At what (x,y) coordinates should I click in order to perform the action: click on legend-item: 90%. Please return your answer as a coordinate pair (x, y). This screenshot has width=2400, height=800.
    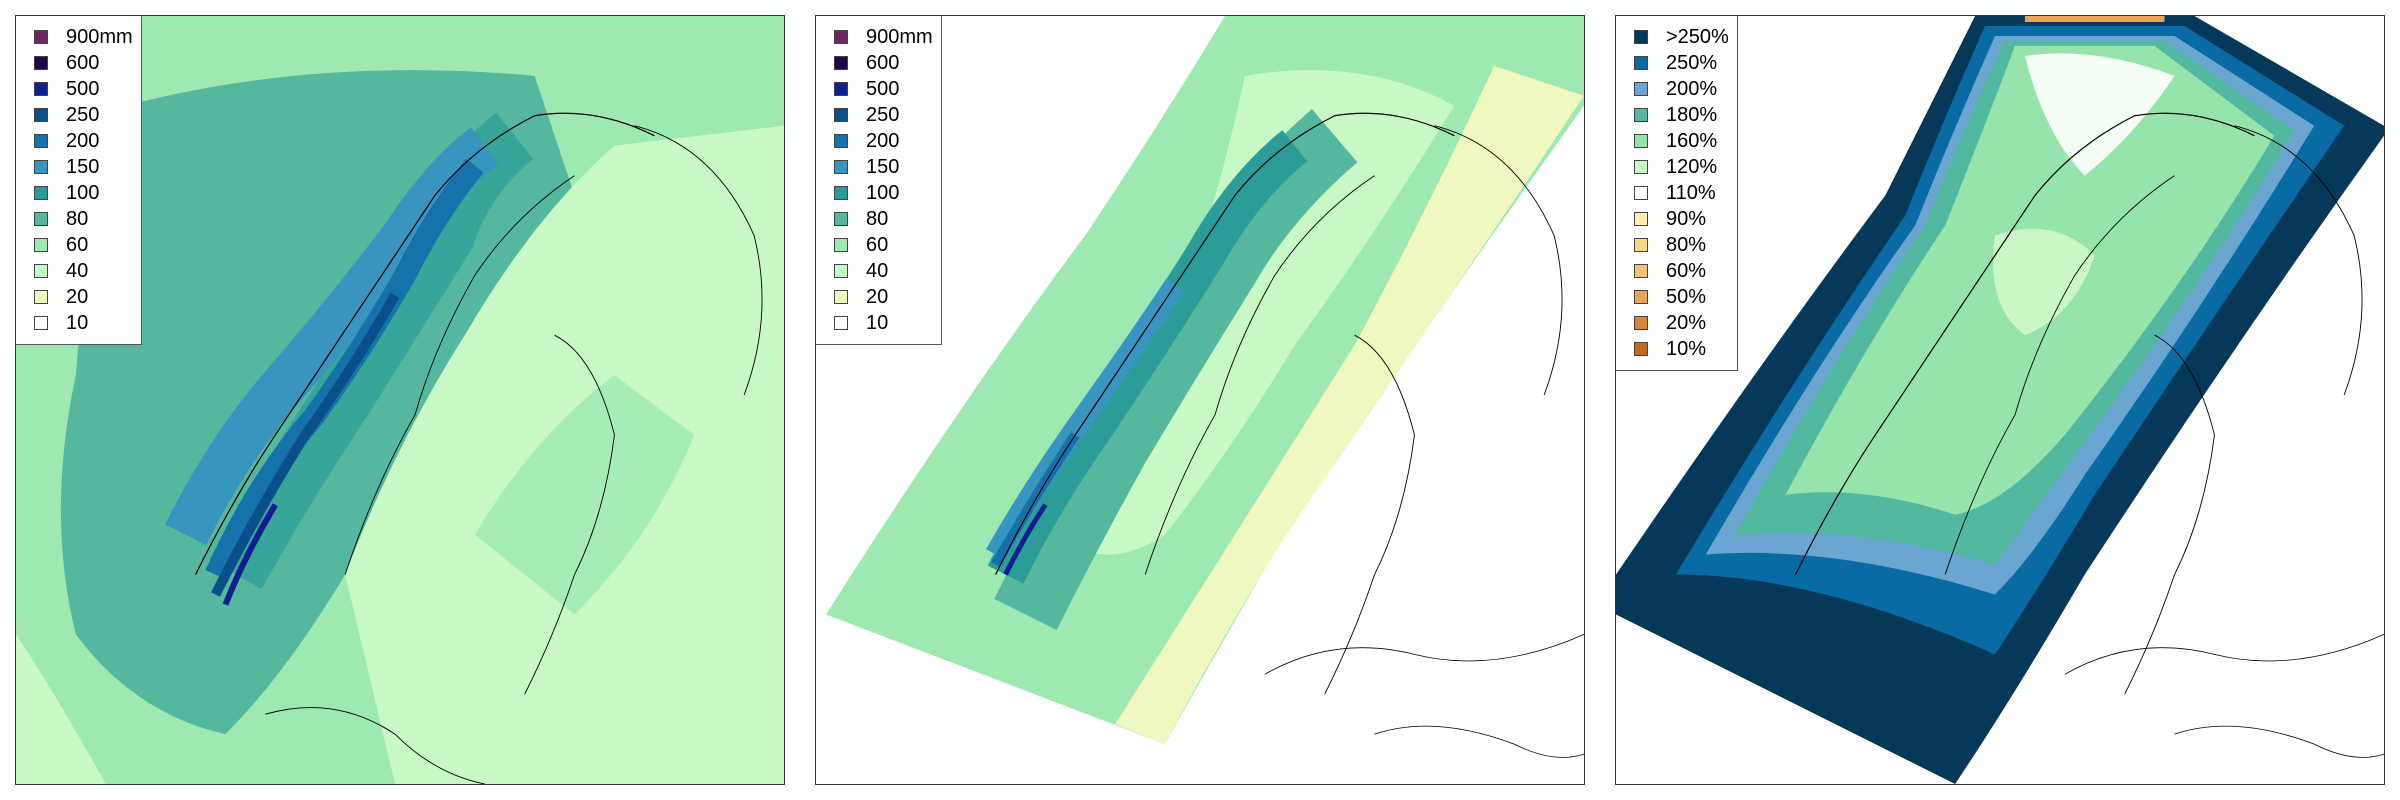
    Looking at the image, I should click on (1681, 219).